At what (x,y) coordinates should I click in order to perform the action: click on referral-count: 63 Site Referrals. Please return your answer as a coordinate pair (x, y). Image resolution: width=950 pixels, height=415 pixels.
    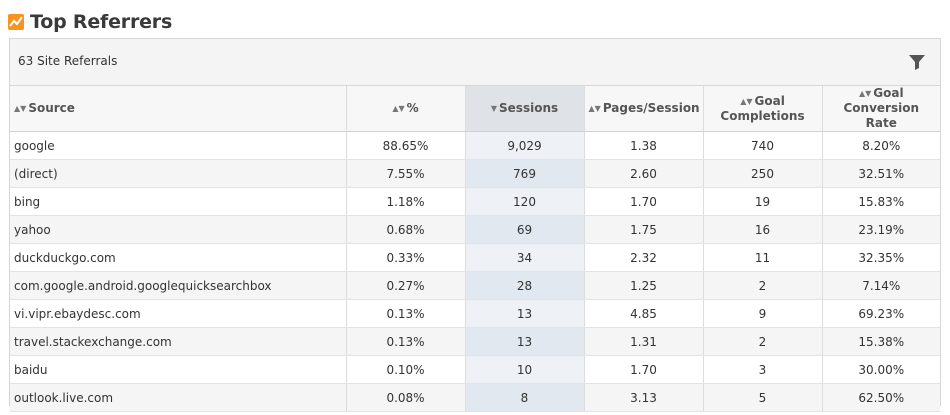
    Looking at the image, I should click on (68, 61).